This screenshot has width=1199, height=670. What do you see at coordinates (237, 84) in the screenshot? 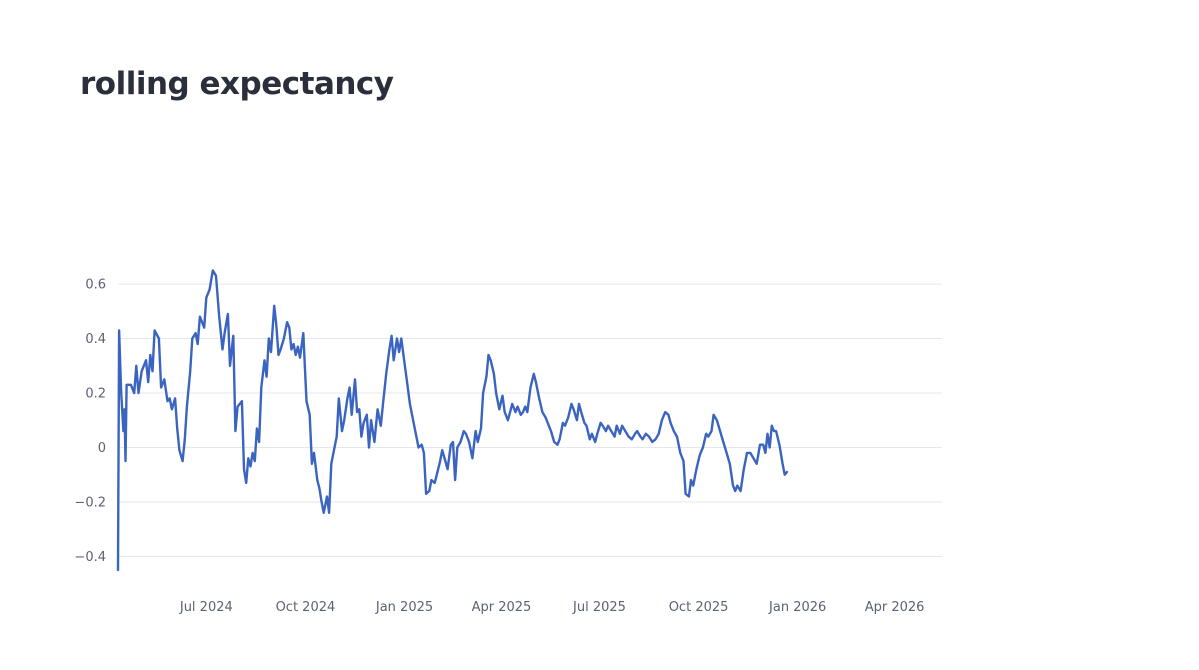
I see `chart-title: rolling expectancy` at bounding box center [237, 84].